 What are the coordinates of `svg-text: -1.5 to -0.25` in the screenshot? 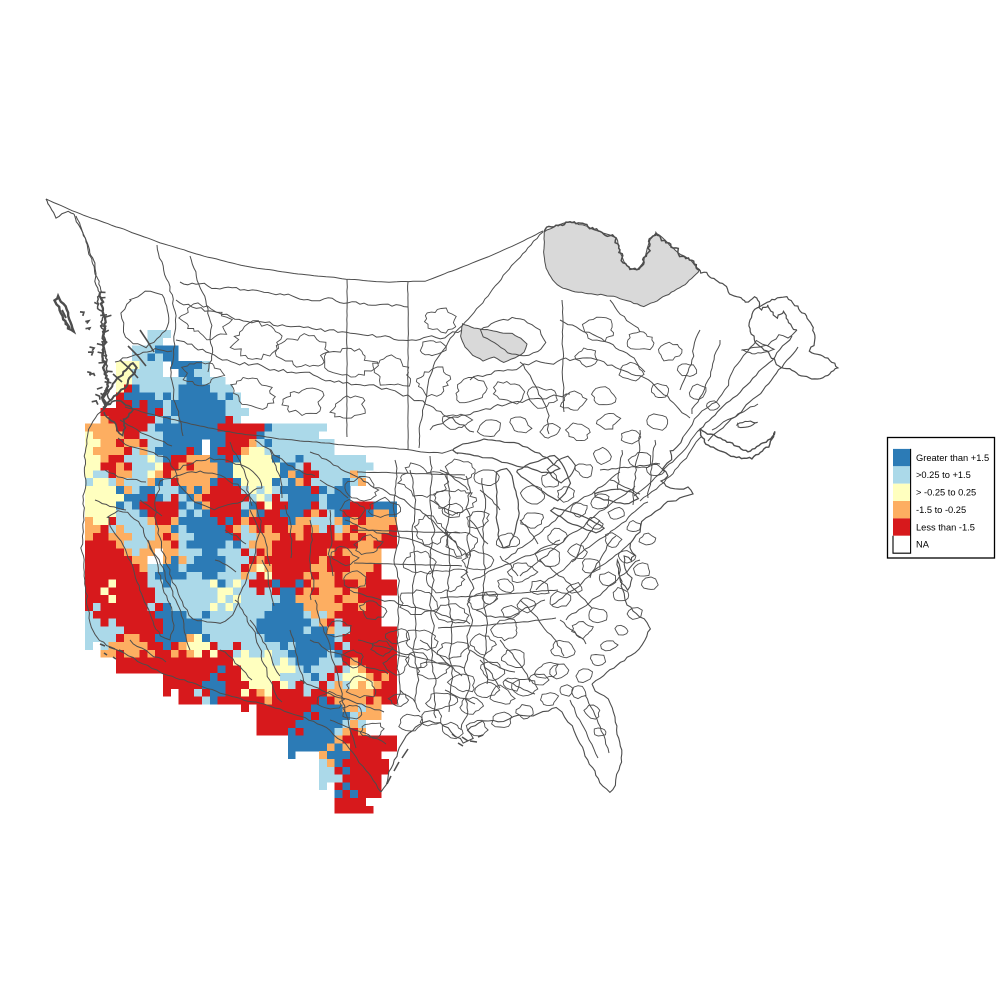 It's located at (941, 510).